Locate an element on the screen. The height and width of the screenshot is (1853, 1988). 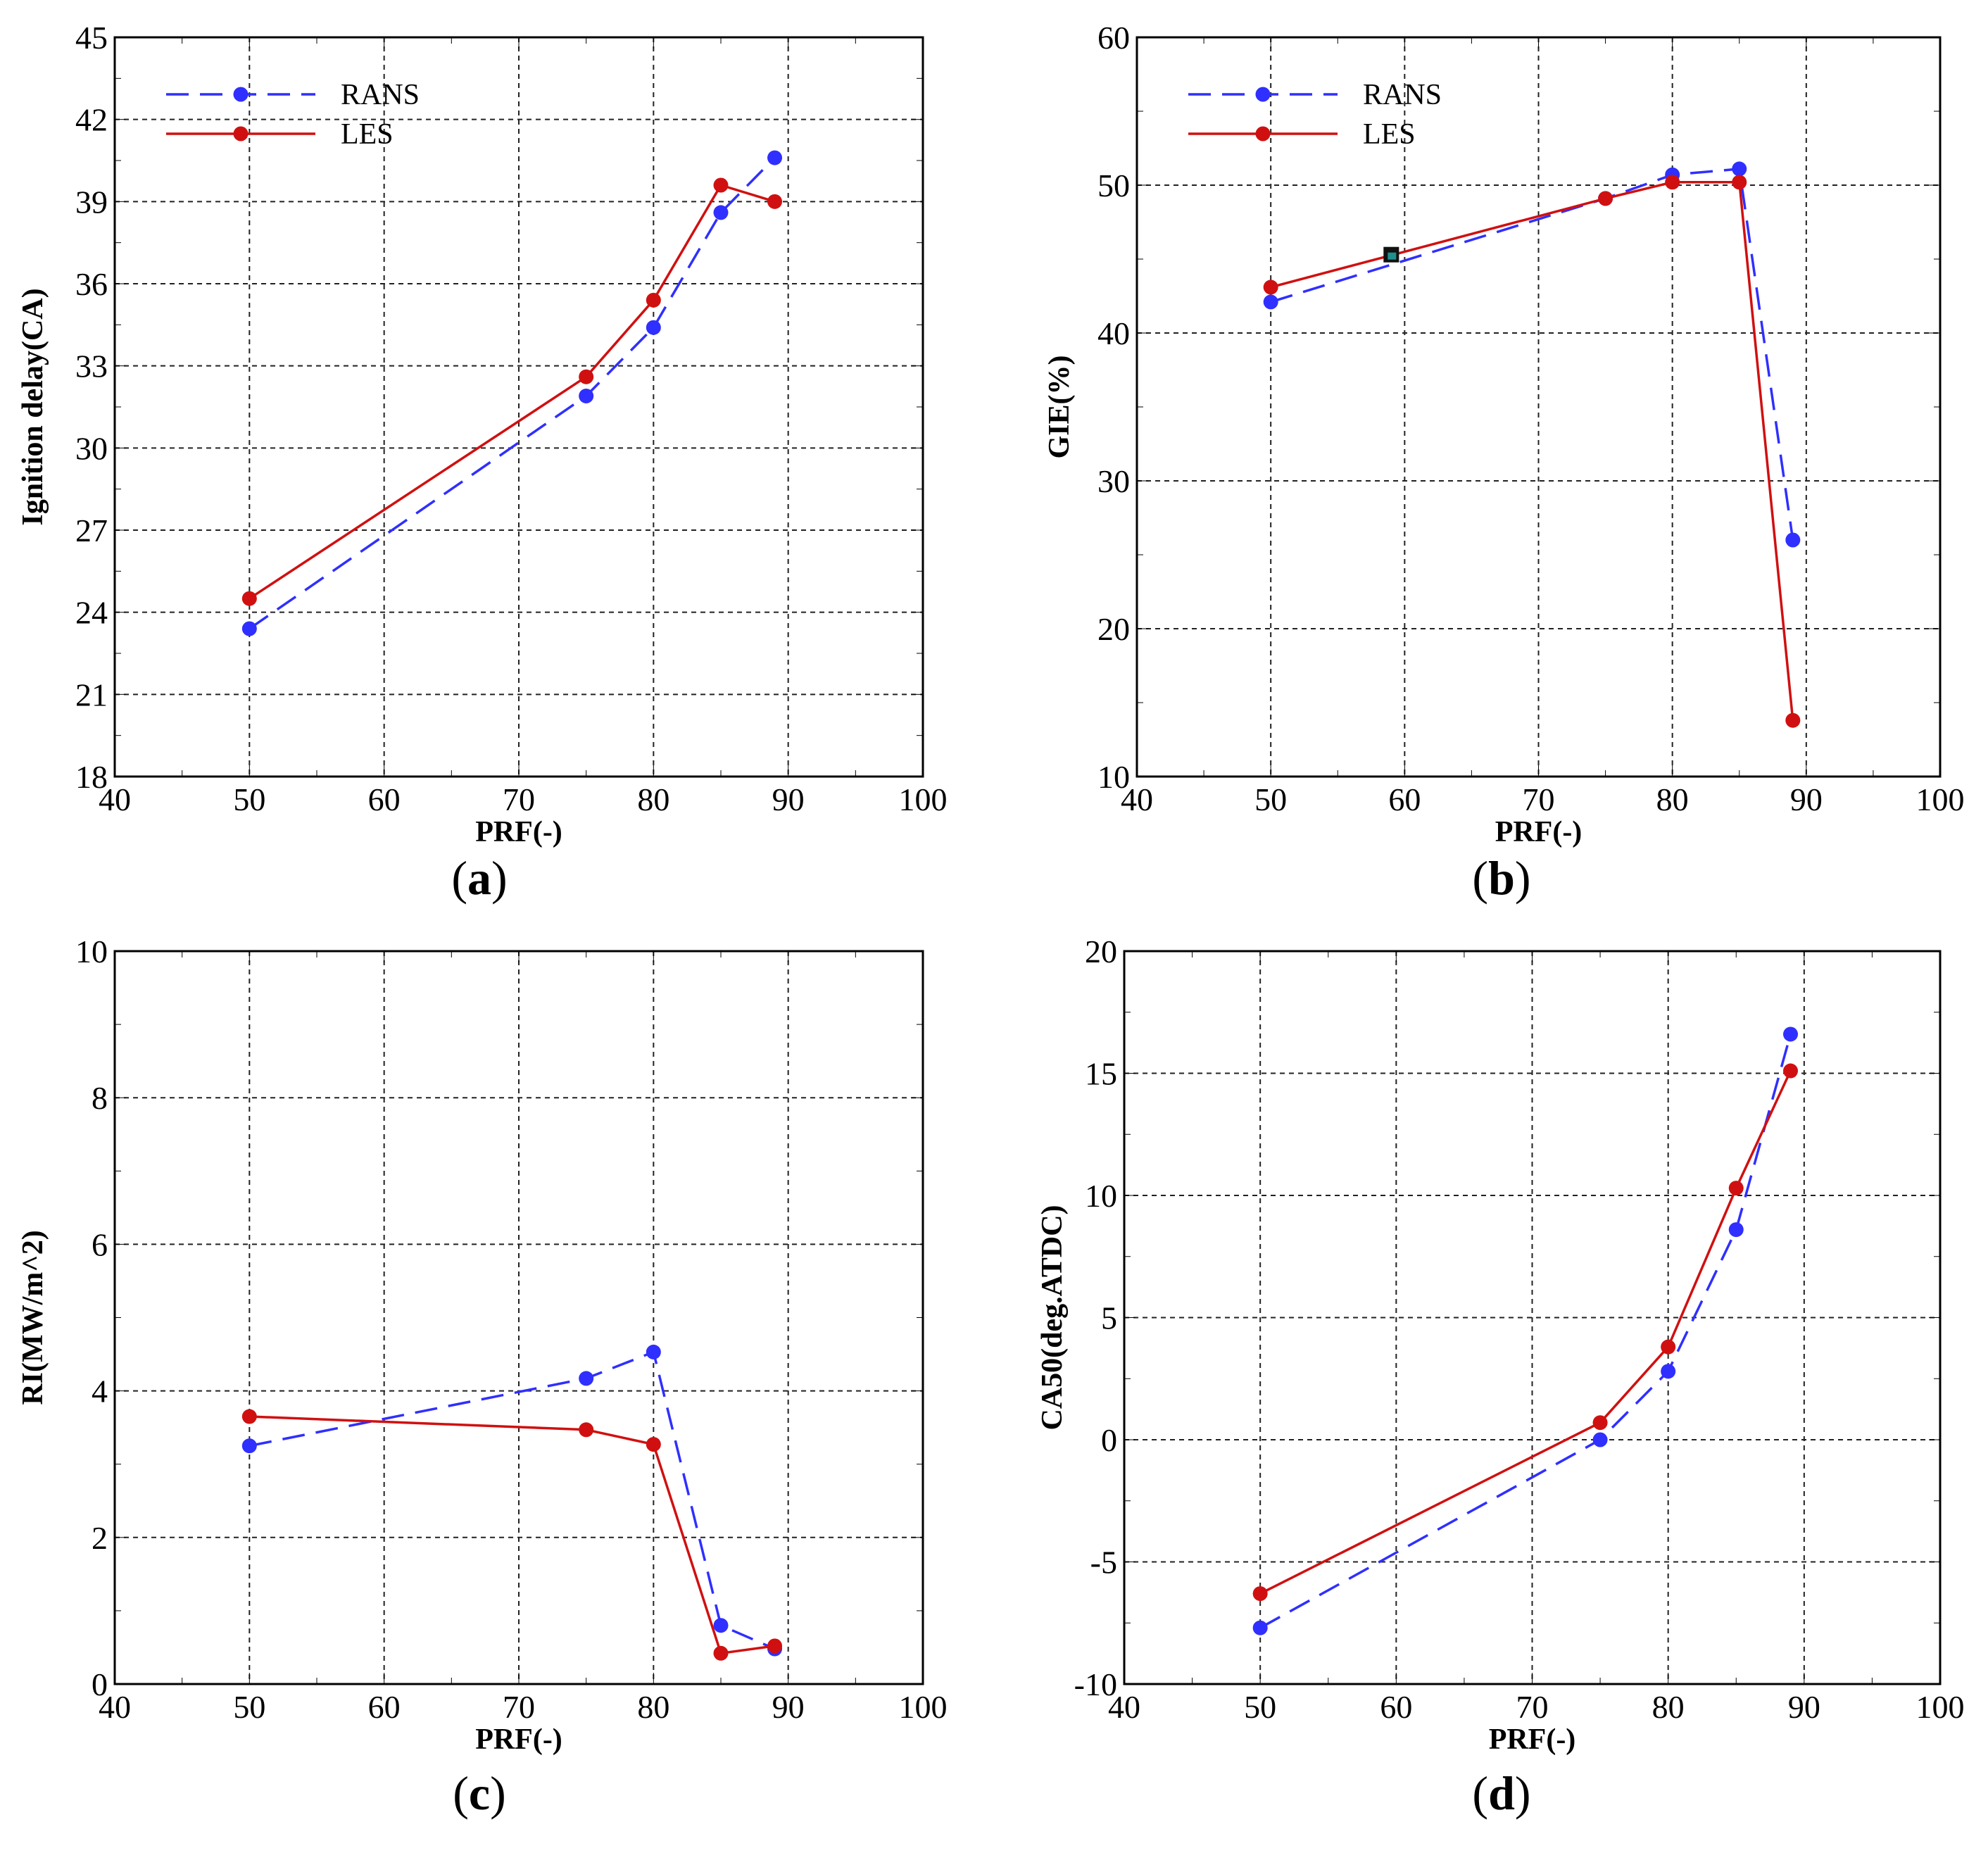
y-tick-label: 24 is located at coordinates (92, 613).